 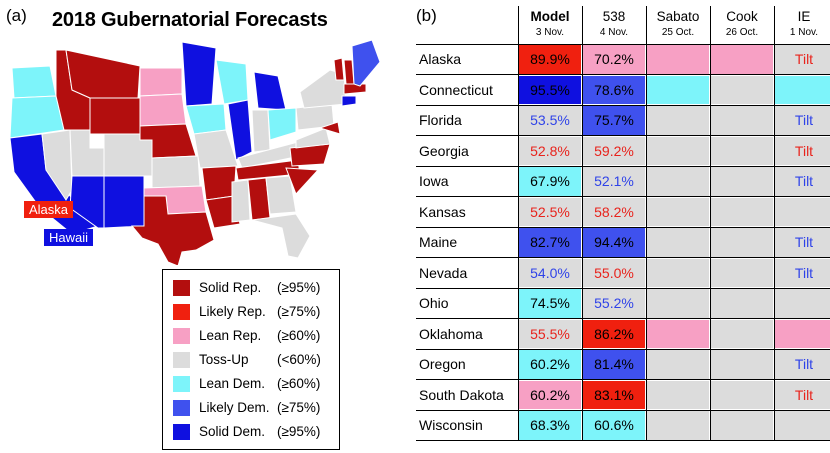 I want to click on state-indiana, so click(x=261, y=131).